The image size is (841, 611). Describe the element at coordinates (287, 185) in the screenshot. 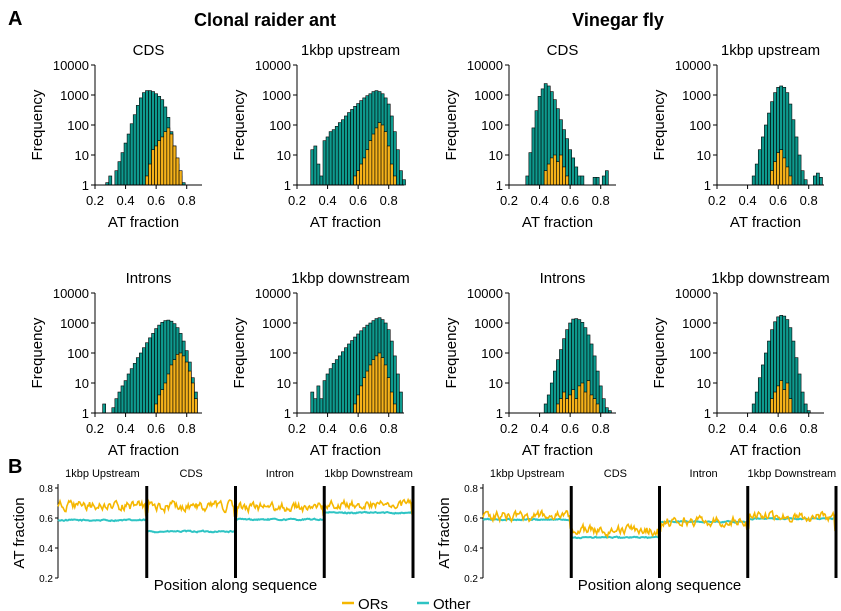

I see `hist-1-ytick-label: 1` at that location.